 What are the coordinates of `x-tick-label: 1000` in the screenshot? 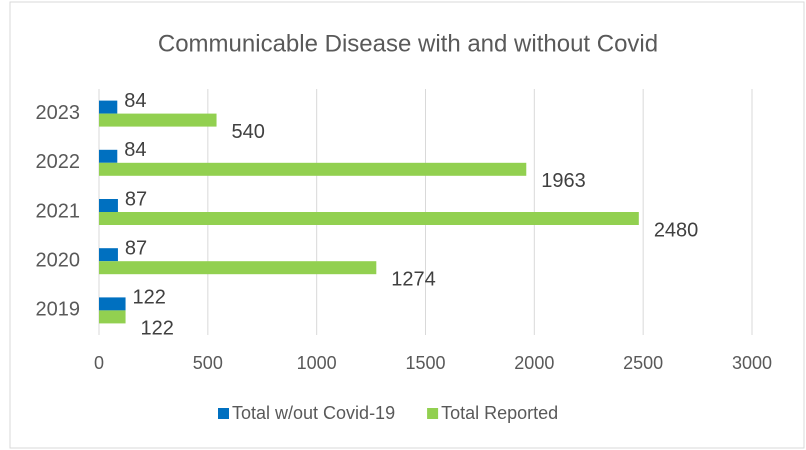 It's located at (317, 363).